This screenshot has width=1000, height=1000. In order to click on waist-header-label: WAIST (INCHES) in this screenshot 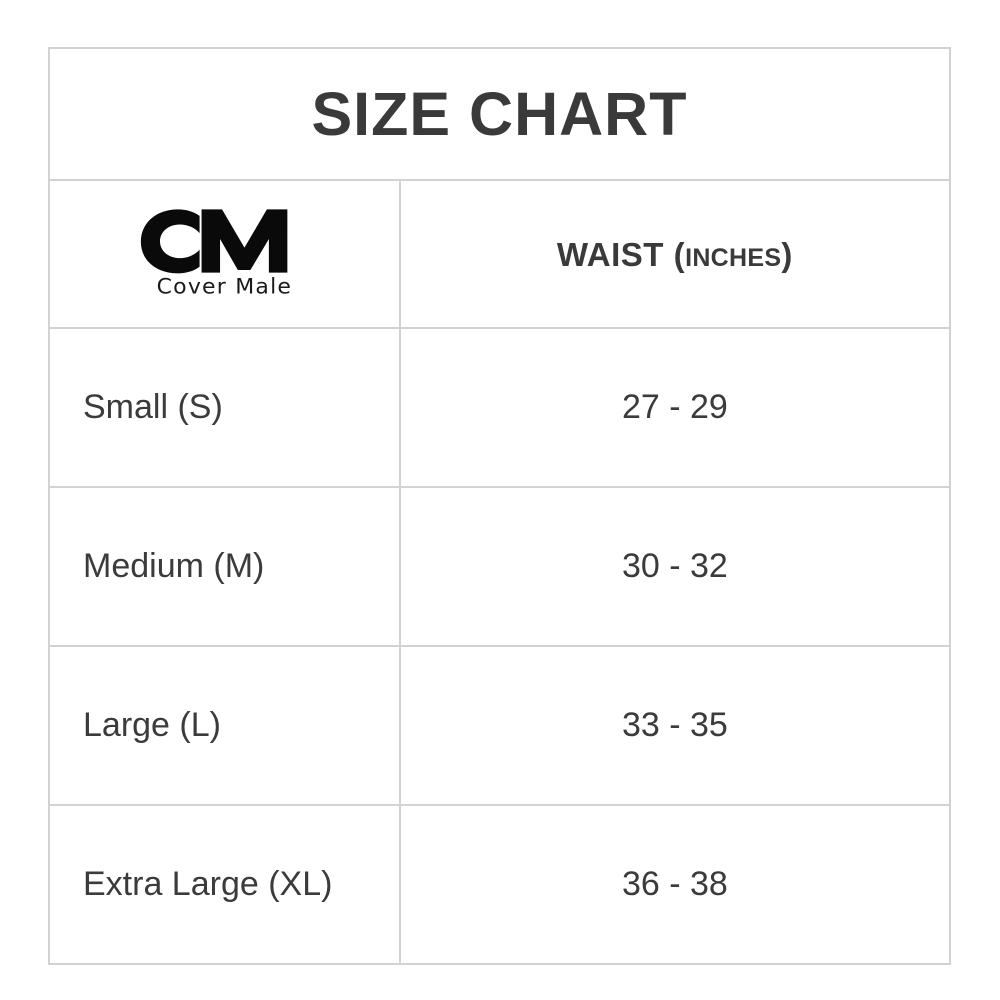, I will do `click(675, 254)`.